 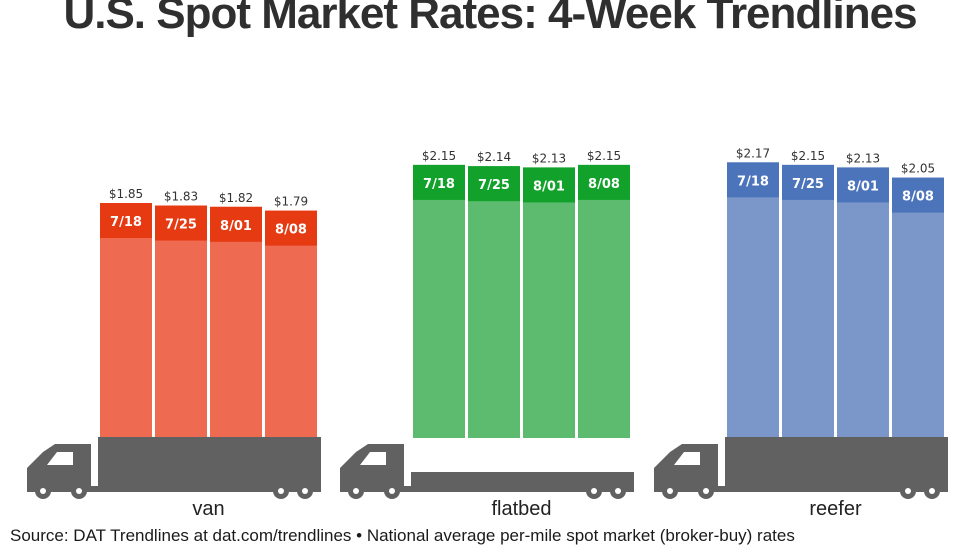 I want to click on value-label-van-3: $1.79, so click(x=291, y=202).